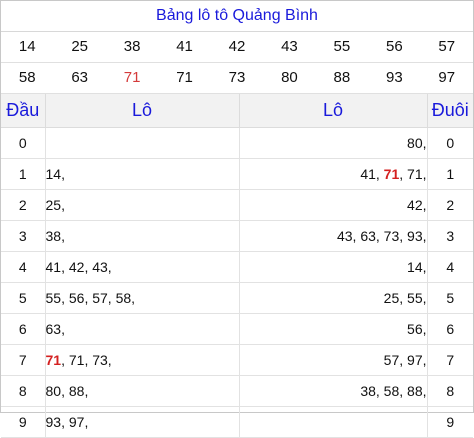 This screenshot has height=438, width=474. I want to click on lo-right-cell: 56,, so click(333, 329).